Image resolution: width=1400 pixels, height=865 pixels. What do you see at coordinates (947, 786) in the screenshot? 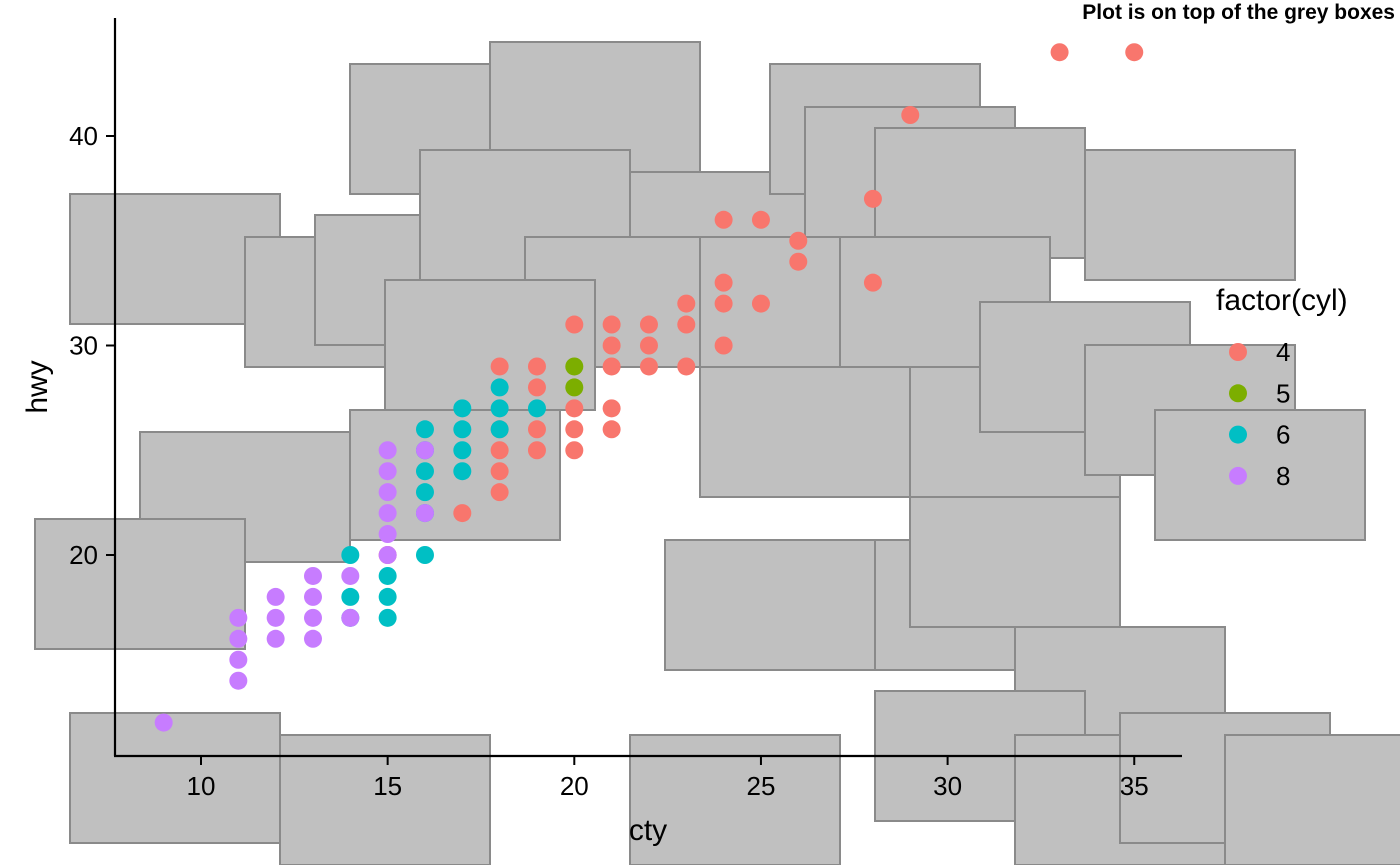
I see `x-tick-label: 30` at bounding box center [947, 786].